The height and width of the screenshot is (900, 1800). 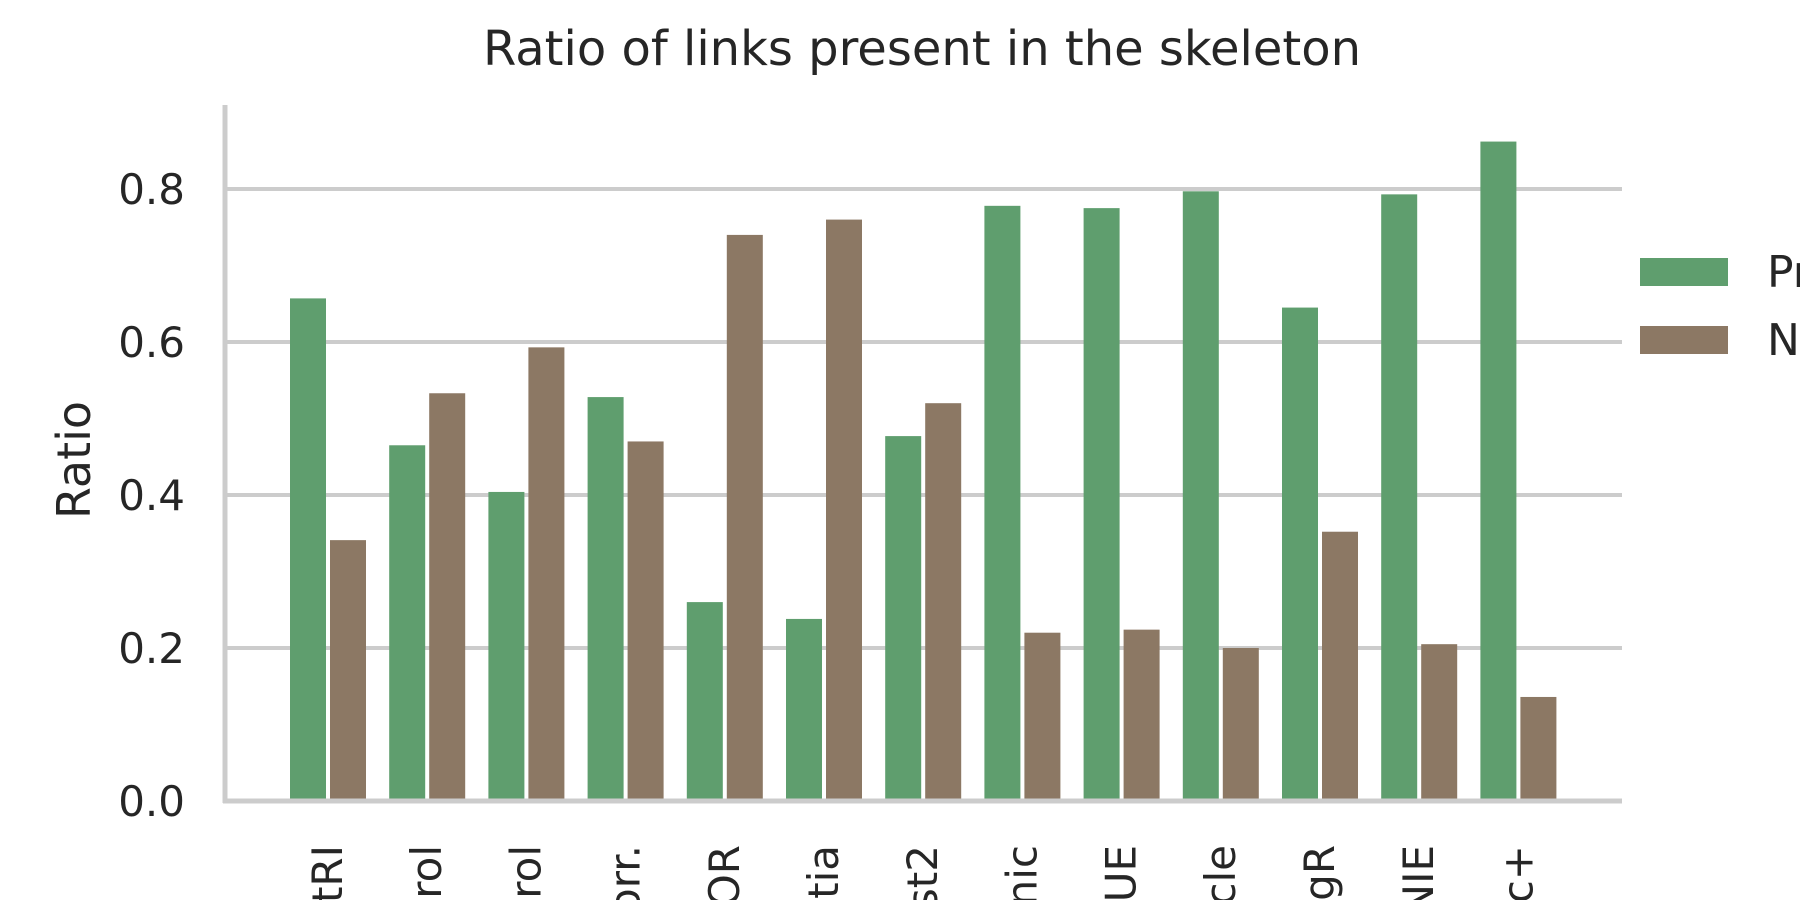 I want to click on x-tick-label: nic, so click(x=1021, y=872).